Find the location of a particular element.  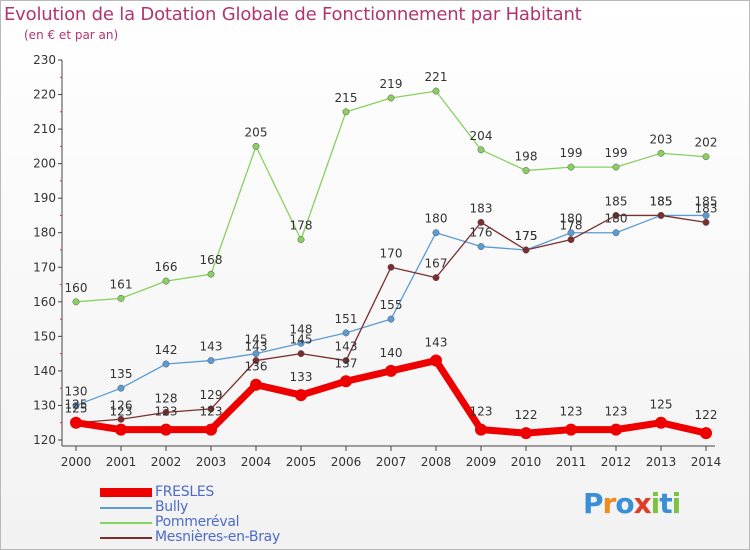

x-tick-label: 2014 is located at coordinates (706, 462).